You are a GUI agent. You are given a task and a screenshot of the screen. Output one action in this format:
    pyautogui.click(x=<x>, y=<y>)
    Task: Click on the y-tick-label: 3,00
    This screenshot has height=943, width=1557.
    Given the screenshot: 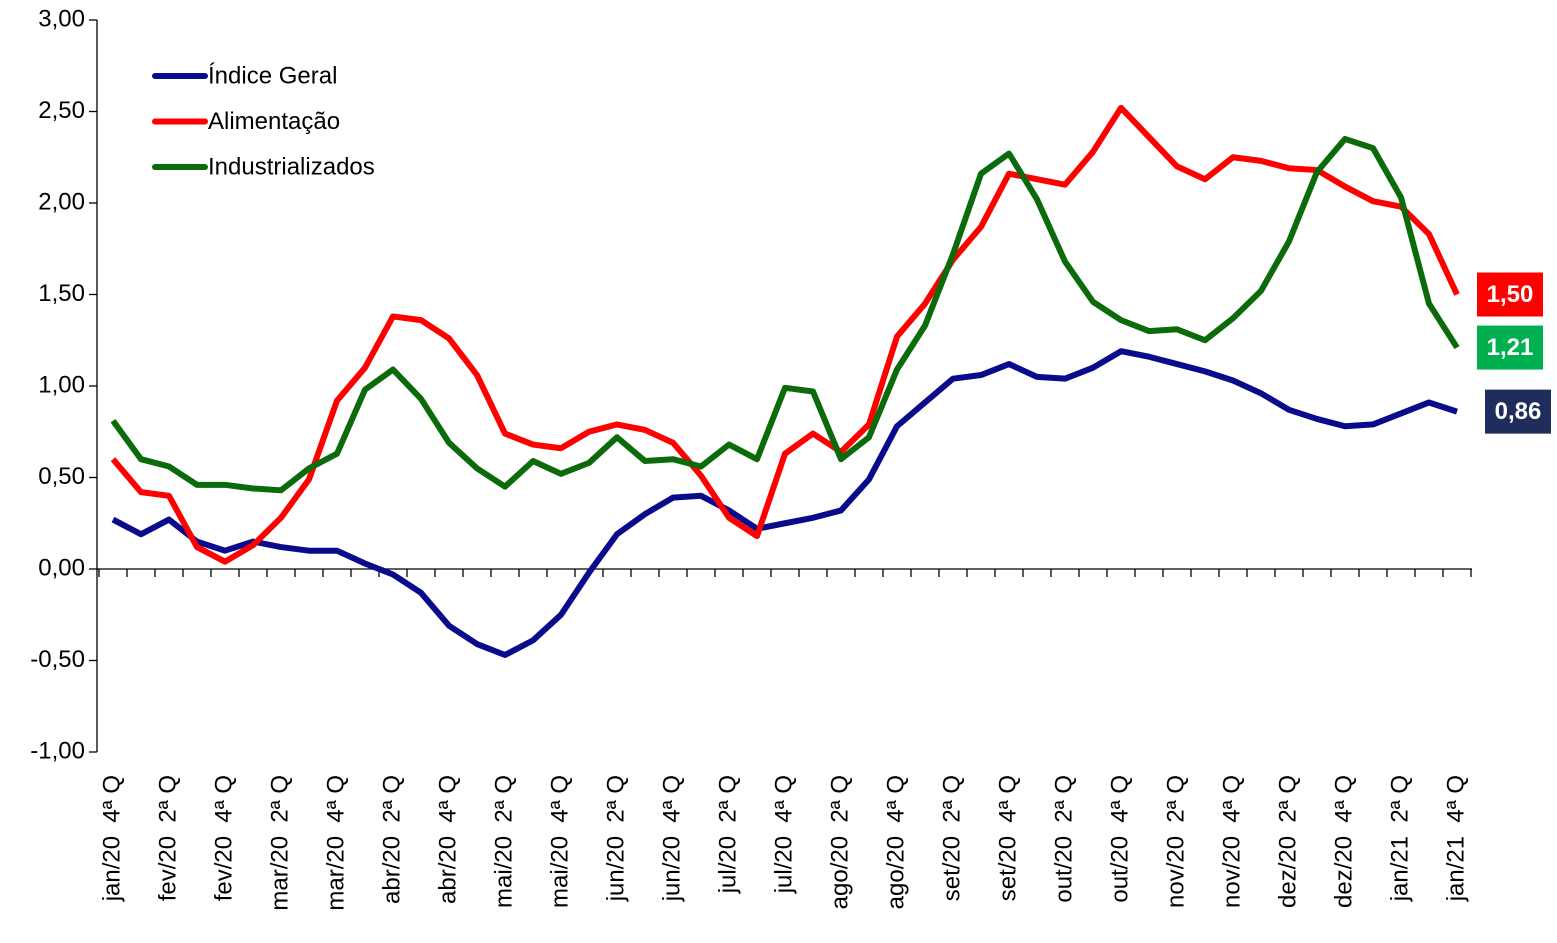 What is the action you would take?
    pyautogui.click(x=61, y=18)
    